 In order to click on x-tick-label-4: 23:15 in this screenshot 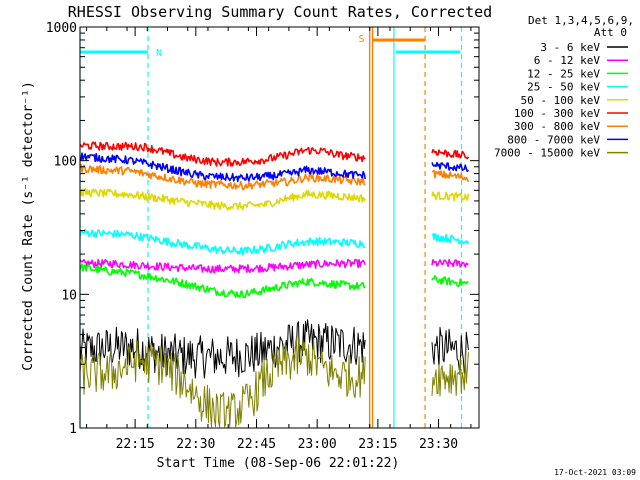, I will do `click(377, 444)`.